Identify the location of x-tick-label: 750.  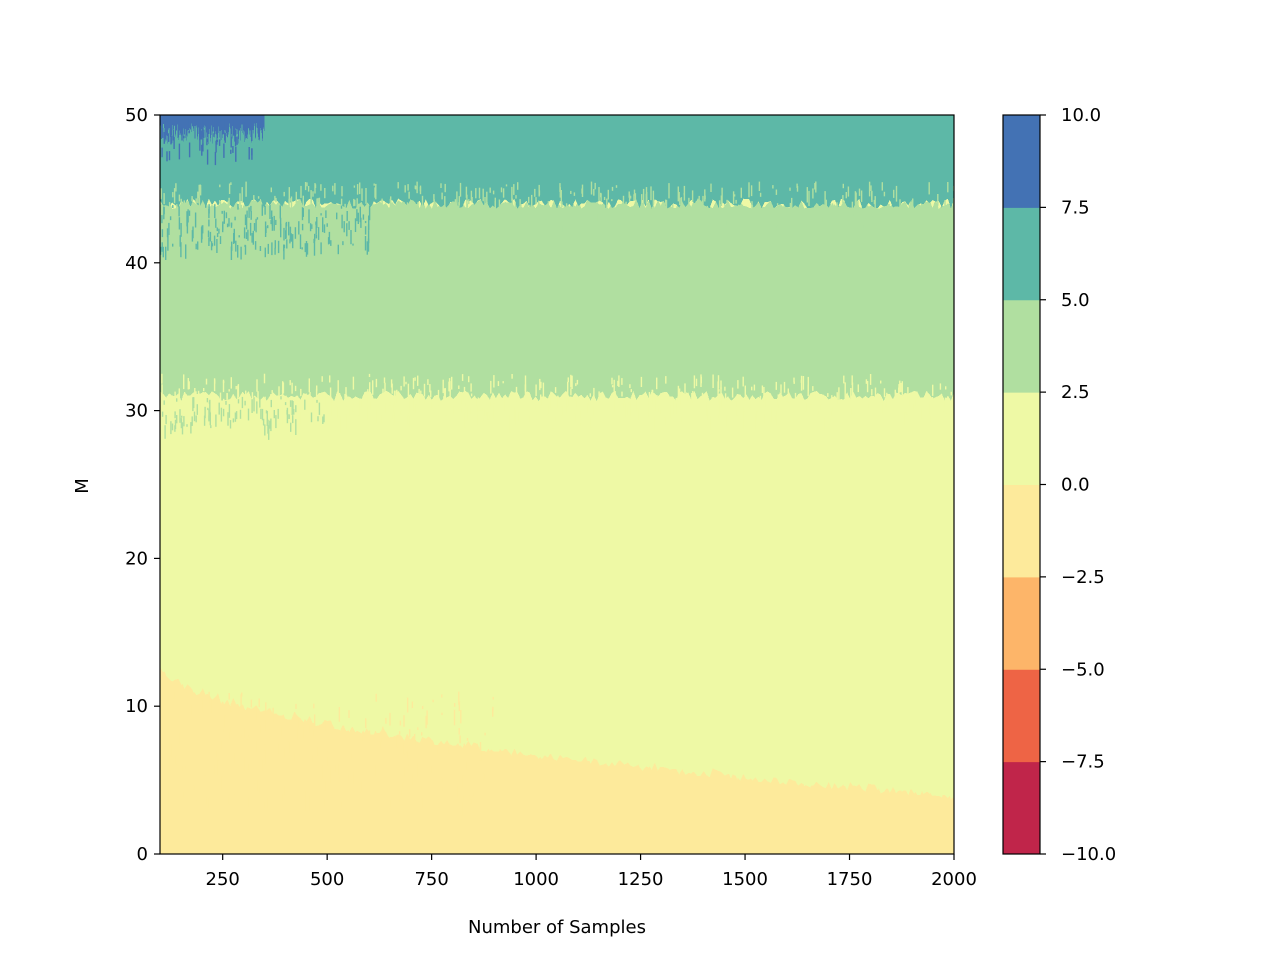
(431, 879).